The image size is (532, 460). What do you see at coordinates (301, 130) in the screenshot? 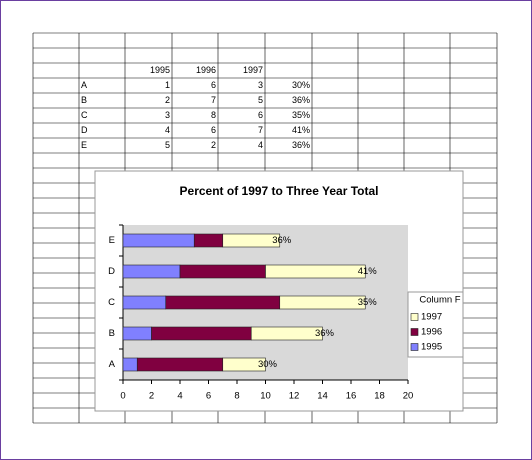
I see `cell: 41%` at bounding box center [301, 130].